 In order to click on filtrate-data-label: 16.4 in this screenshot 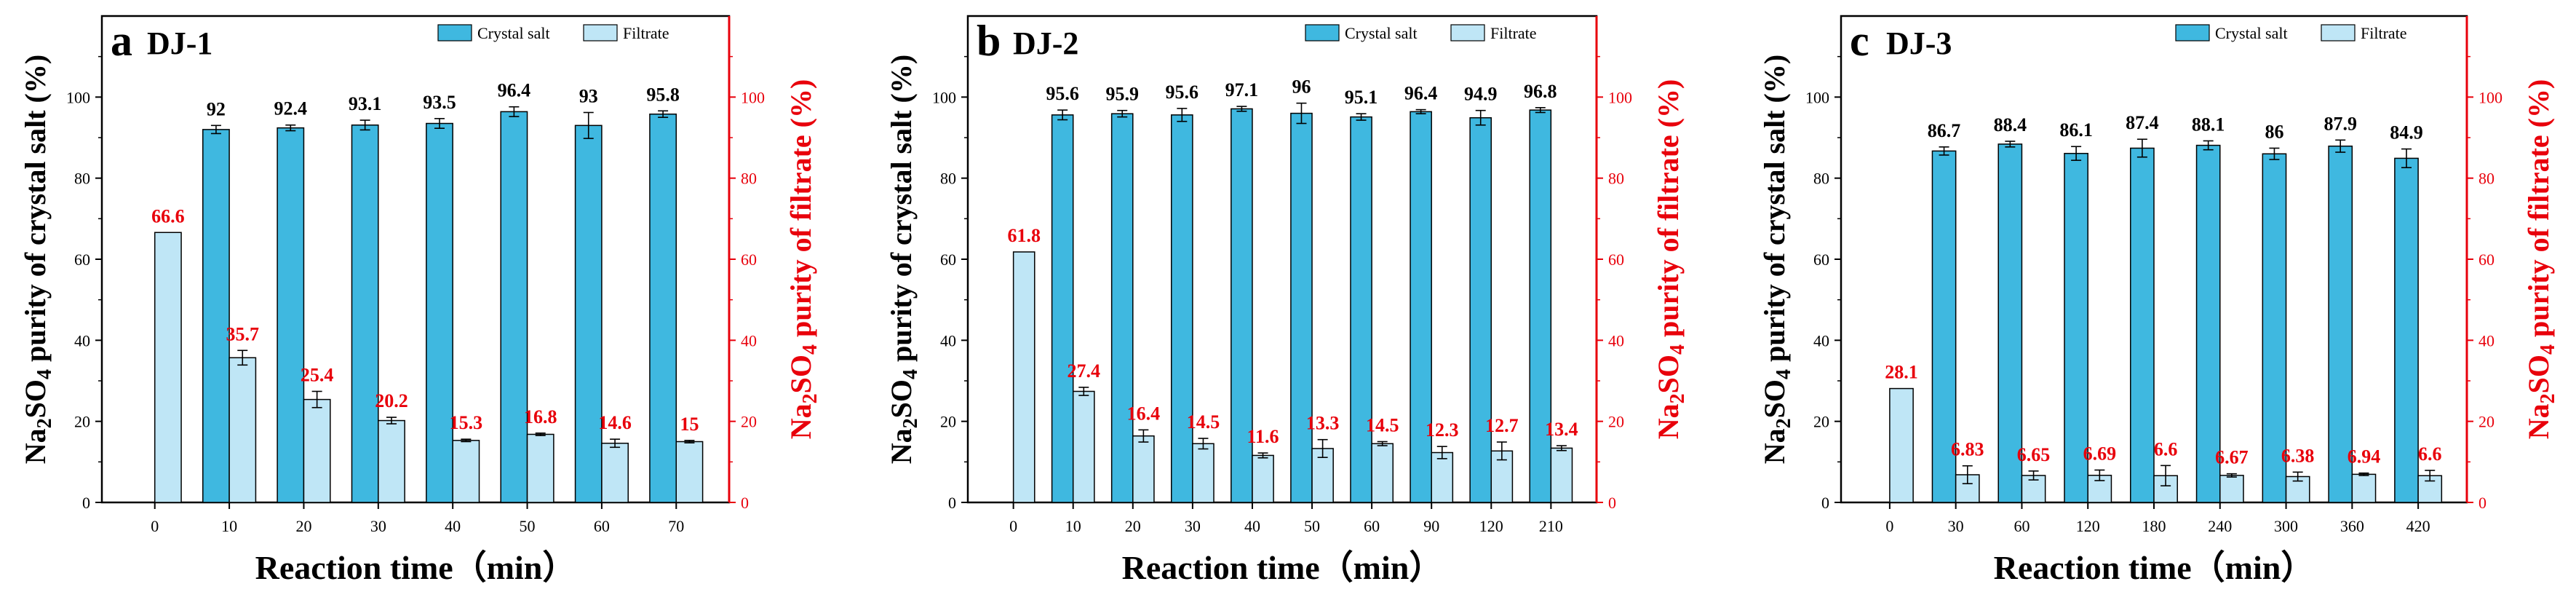, I will do `click(1144, 413)`.